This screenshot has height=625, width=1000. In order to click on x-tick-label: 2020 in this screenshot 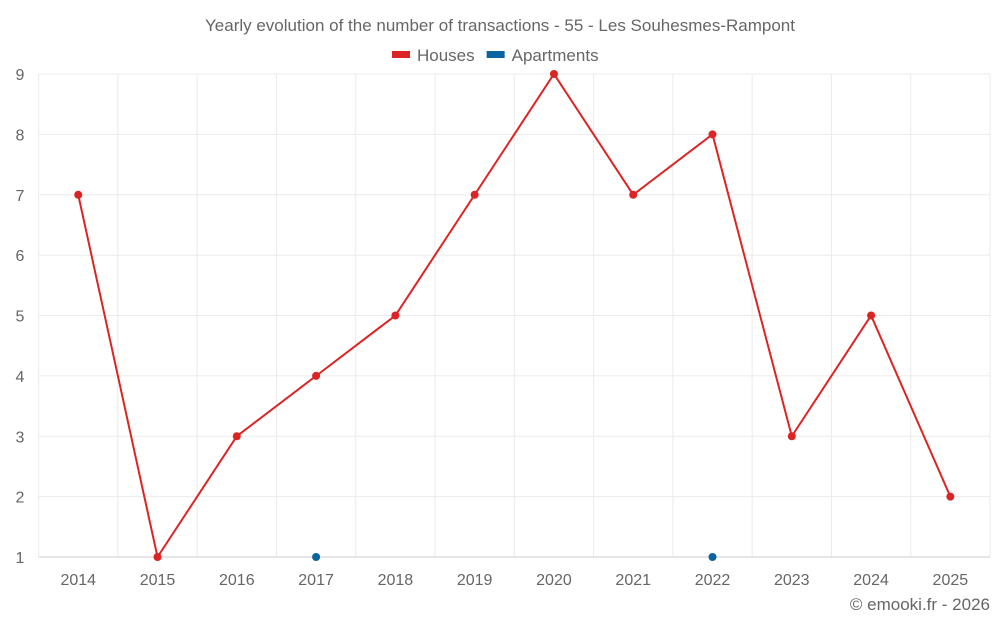, I will do `click(554, 580)`.